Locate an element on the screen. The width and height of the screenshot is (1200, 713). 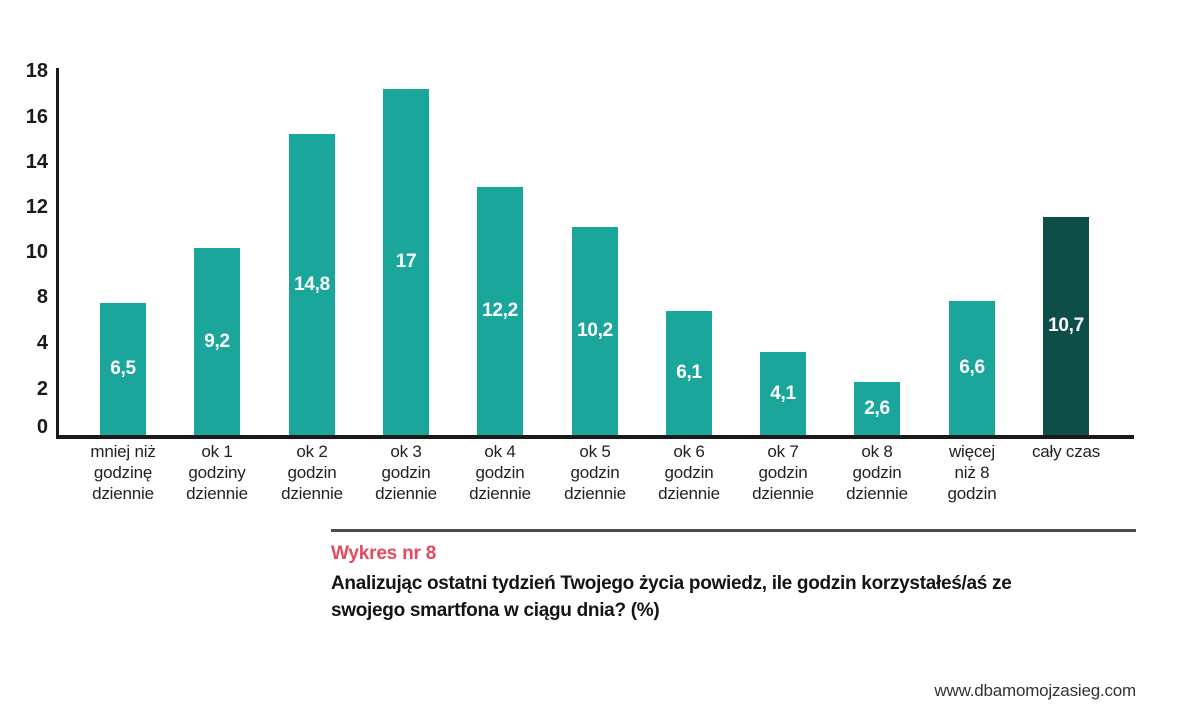
bar-value-label: 10,2 is located at coordinates (595, 330).